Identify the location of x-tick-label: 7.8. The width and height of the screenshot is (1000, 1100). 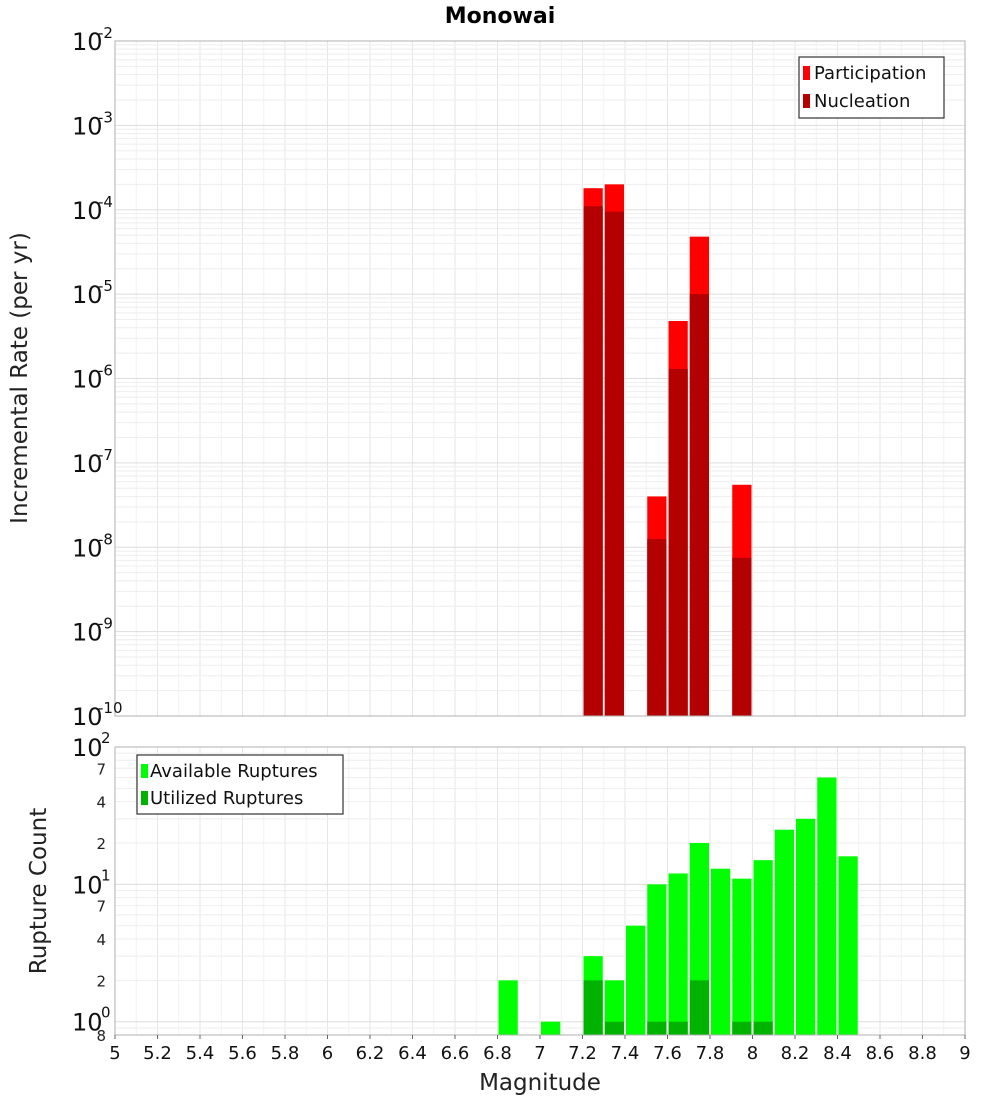
(710, 1053).